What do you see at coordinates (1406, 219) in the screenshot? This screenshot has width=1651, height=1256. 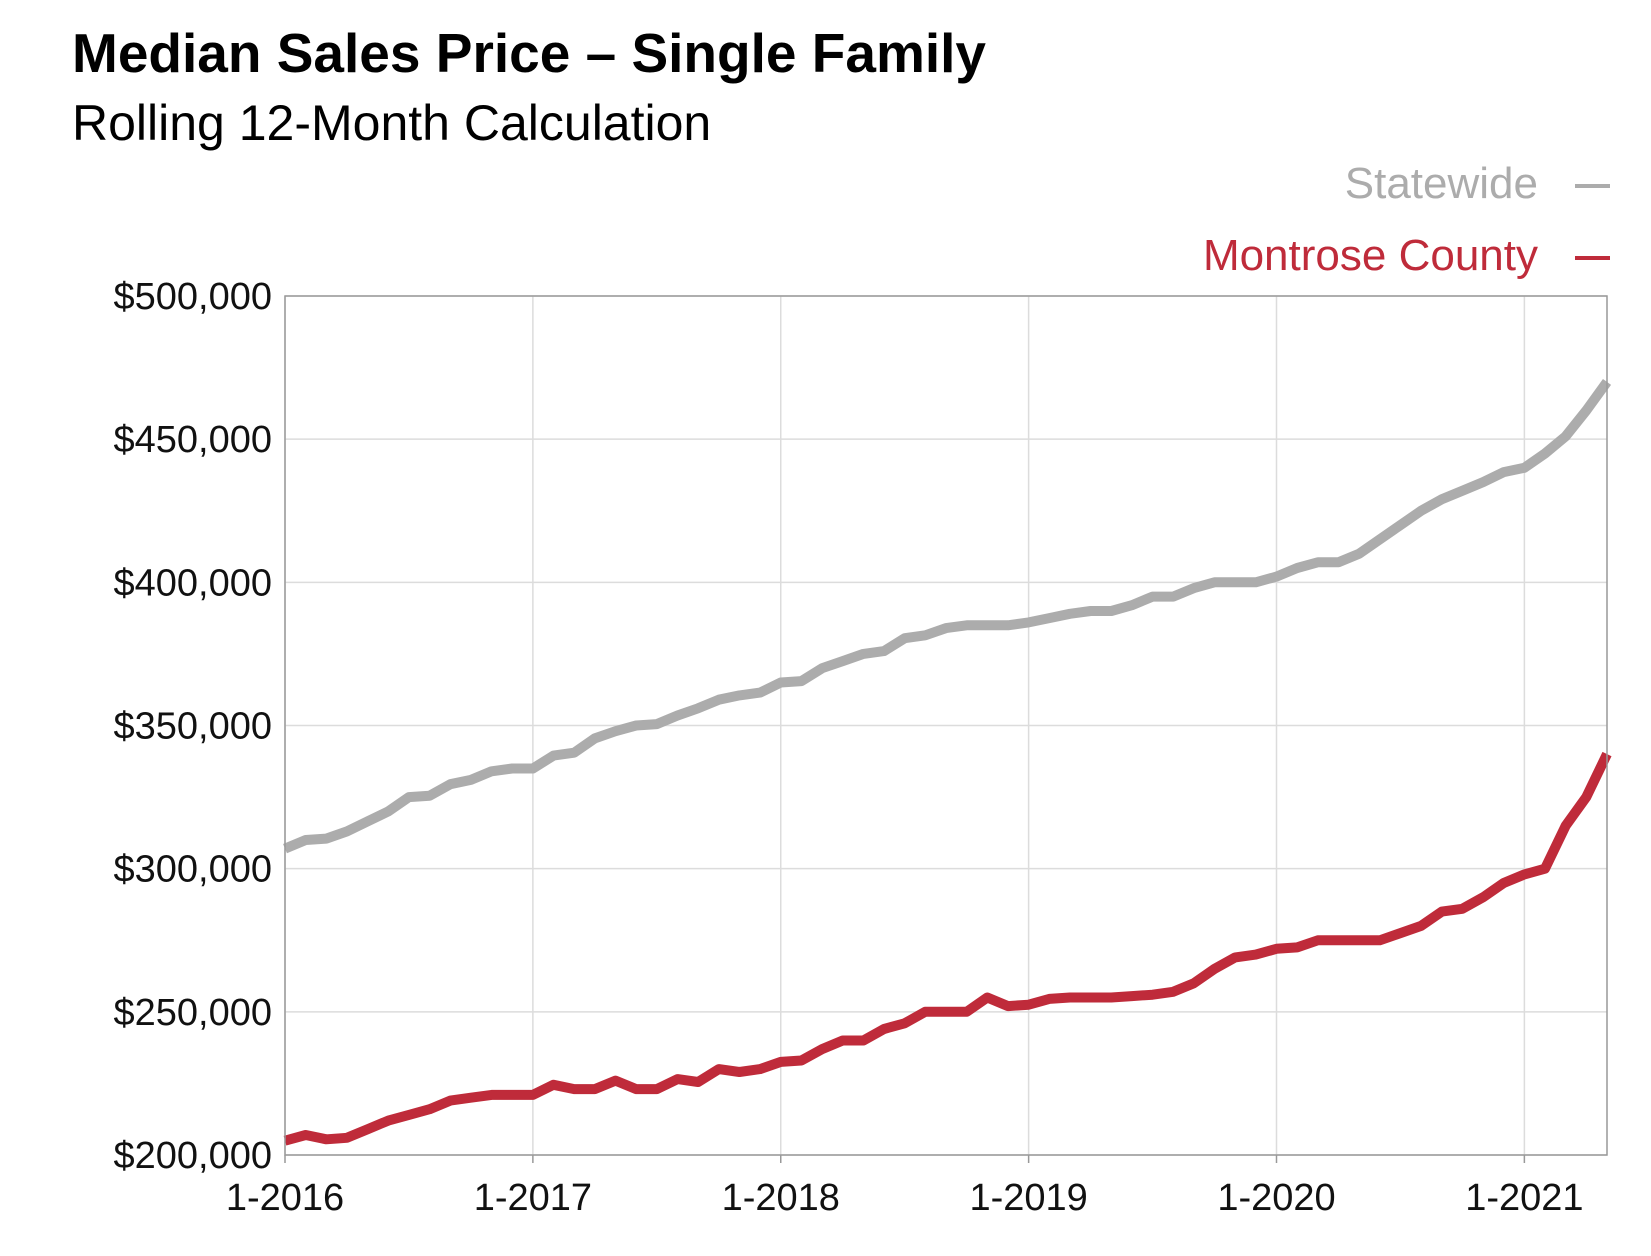 I see `legend: Statewide Montrose County` at bounding box center [1406, 219].